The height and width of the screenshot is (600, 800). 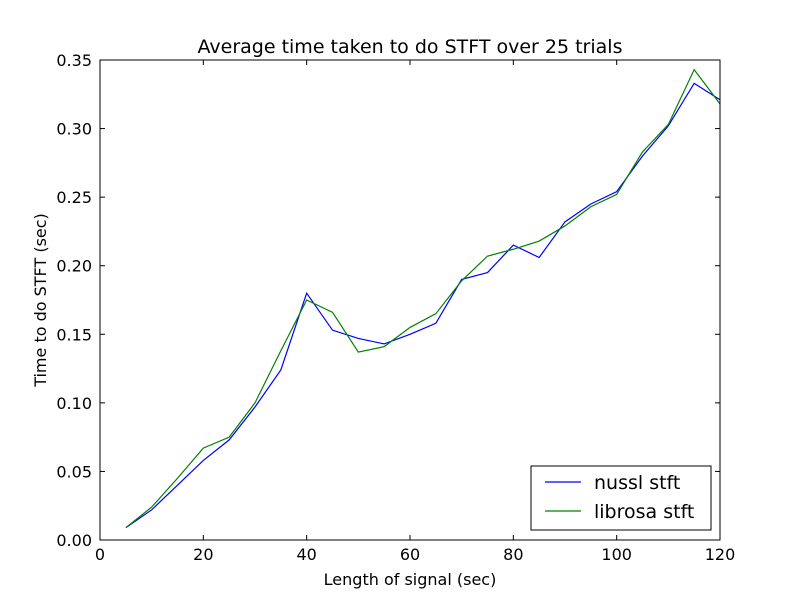 I want to click on y-tick-label: 0.05, so click(x=74, y=471).